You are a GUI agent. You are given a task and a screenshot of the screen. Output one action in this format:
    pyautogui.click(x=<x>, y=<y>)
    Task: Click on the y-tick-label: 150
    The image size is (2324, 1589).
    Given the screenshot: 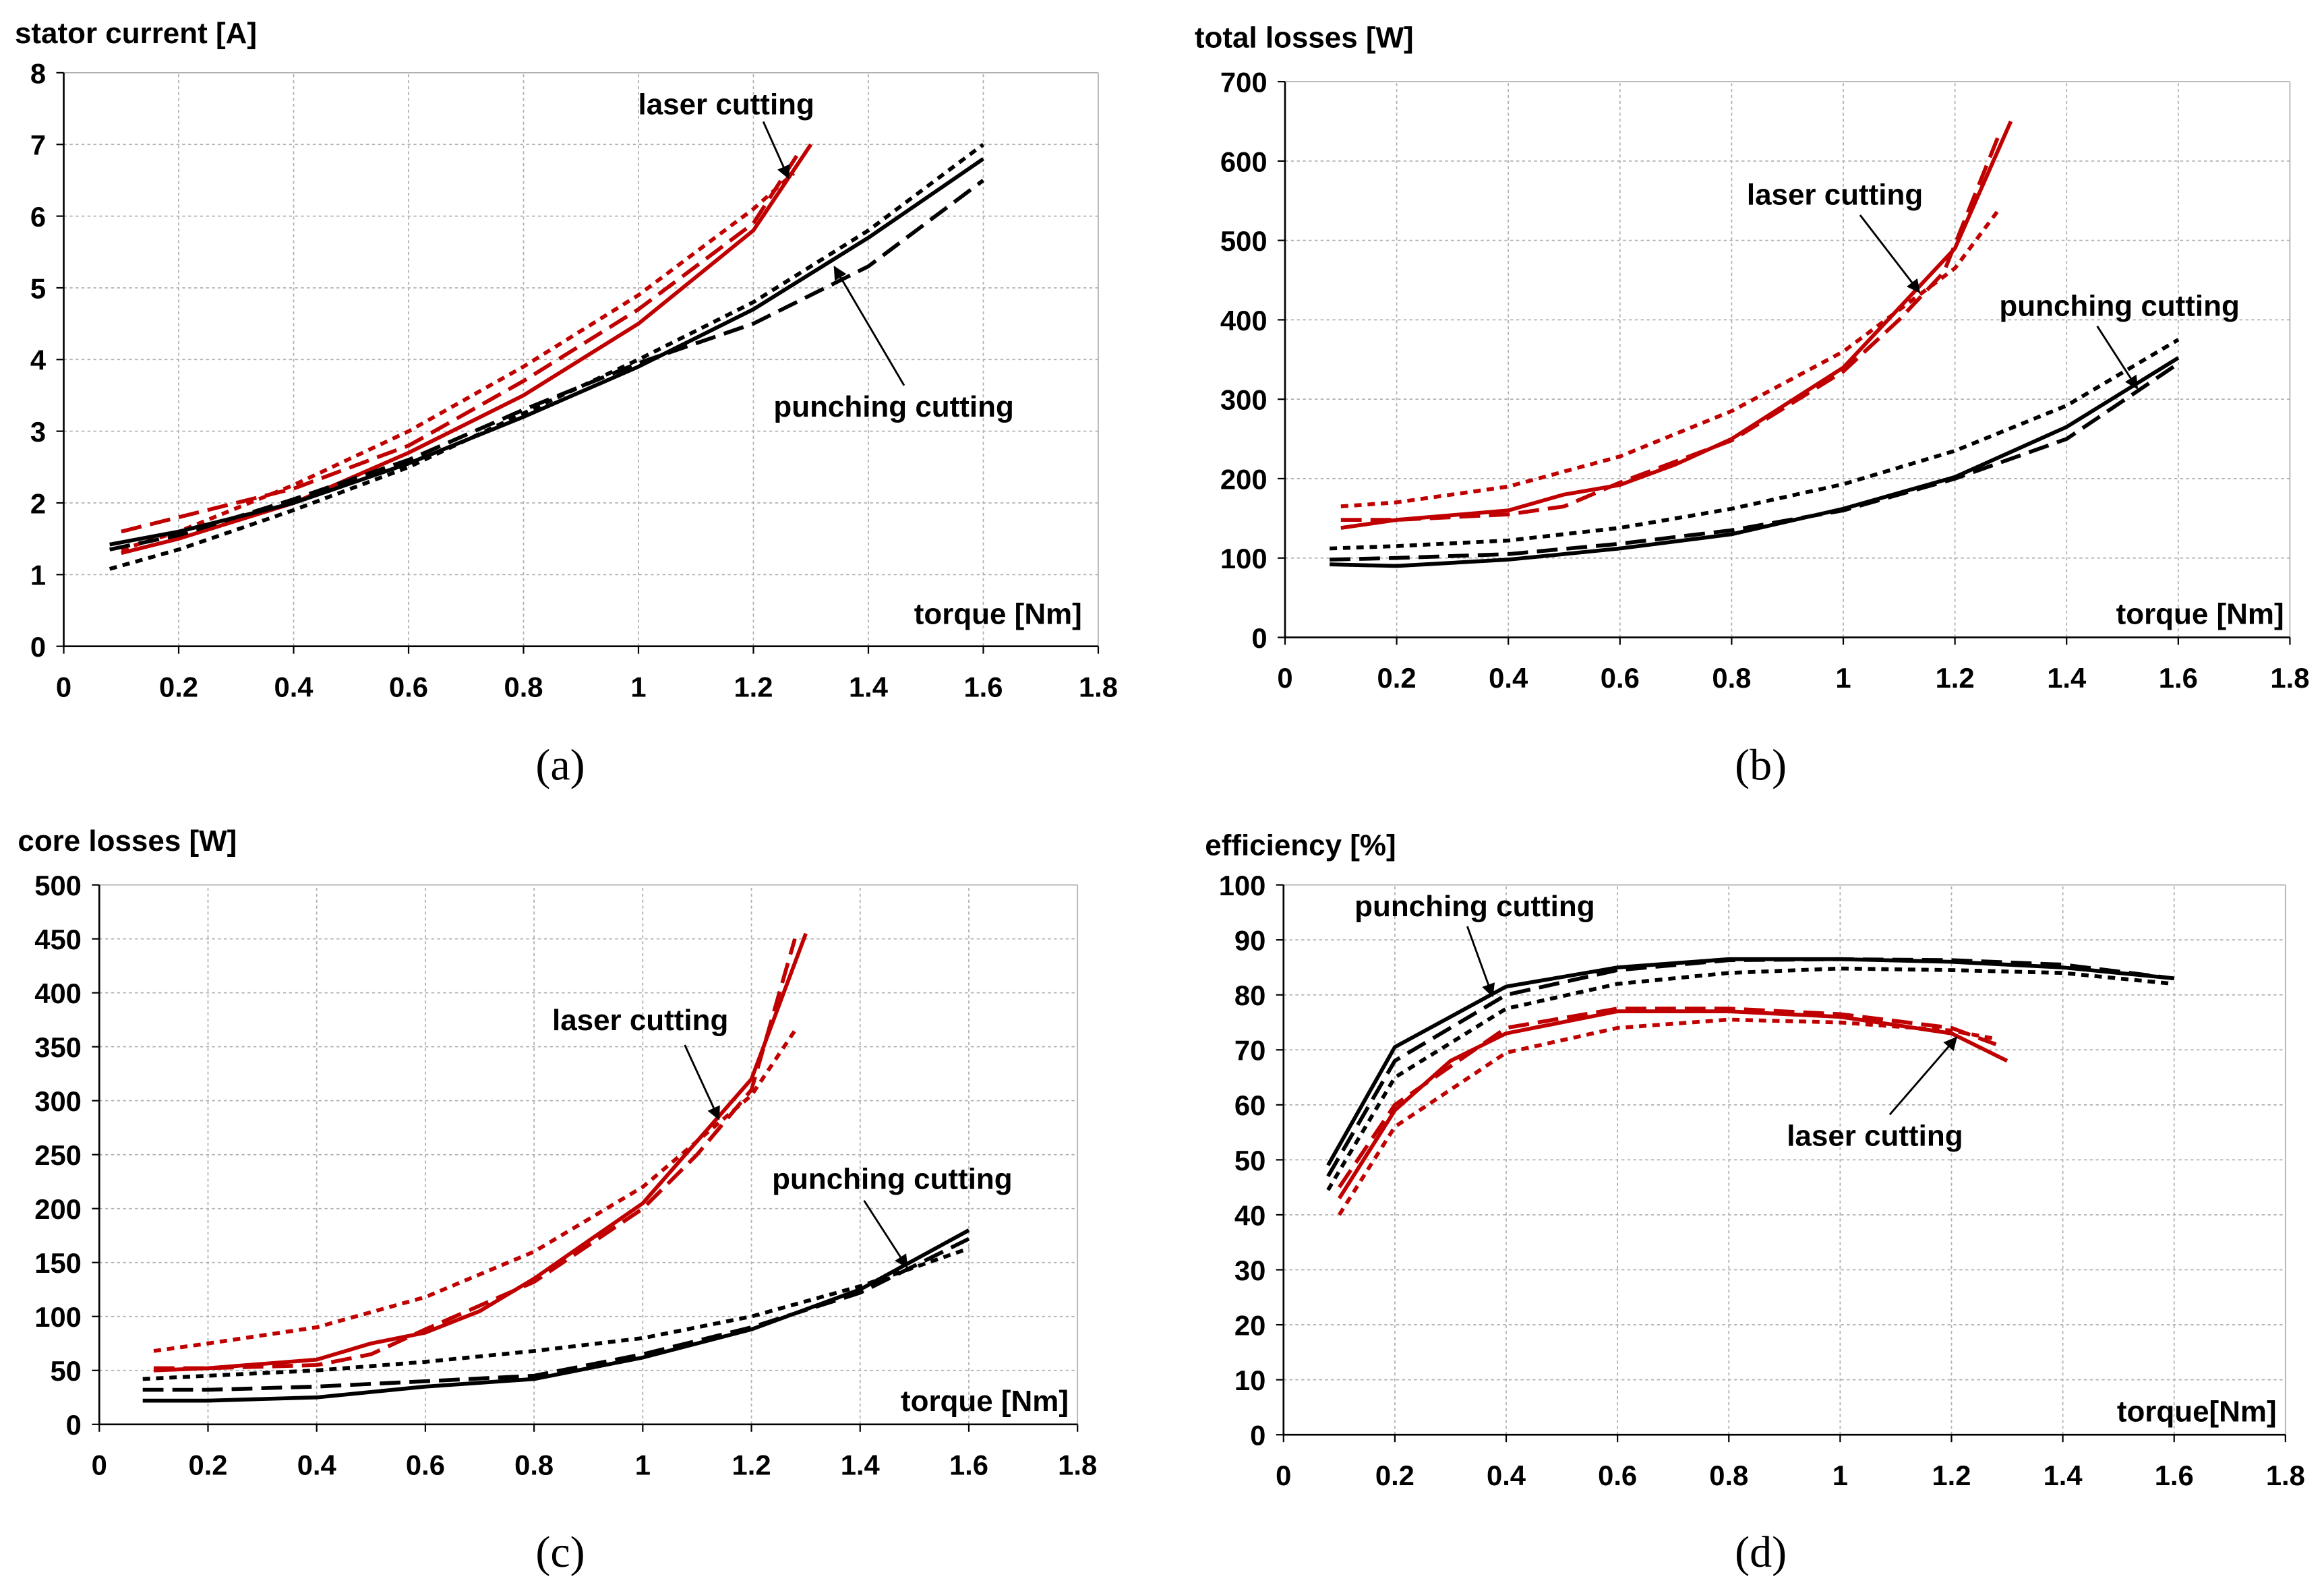 What is the action you would take?
    pyautogui.click(x=58, y=1263)
    